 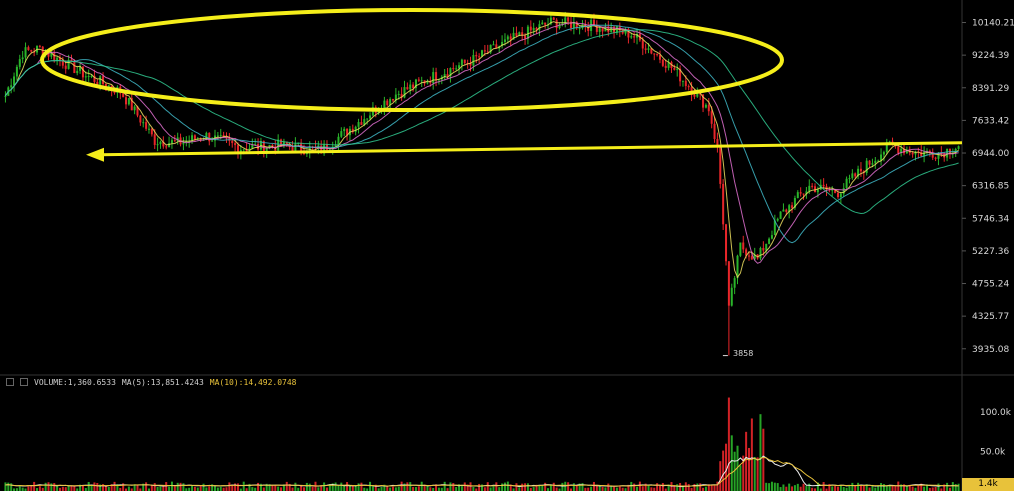 I want to click on last-volume-tag: 1.4k, so click(x=988, y=484).